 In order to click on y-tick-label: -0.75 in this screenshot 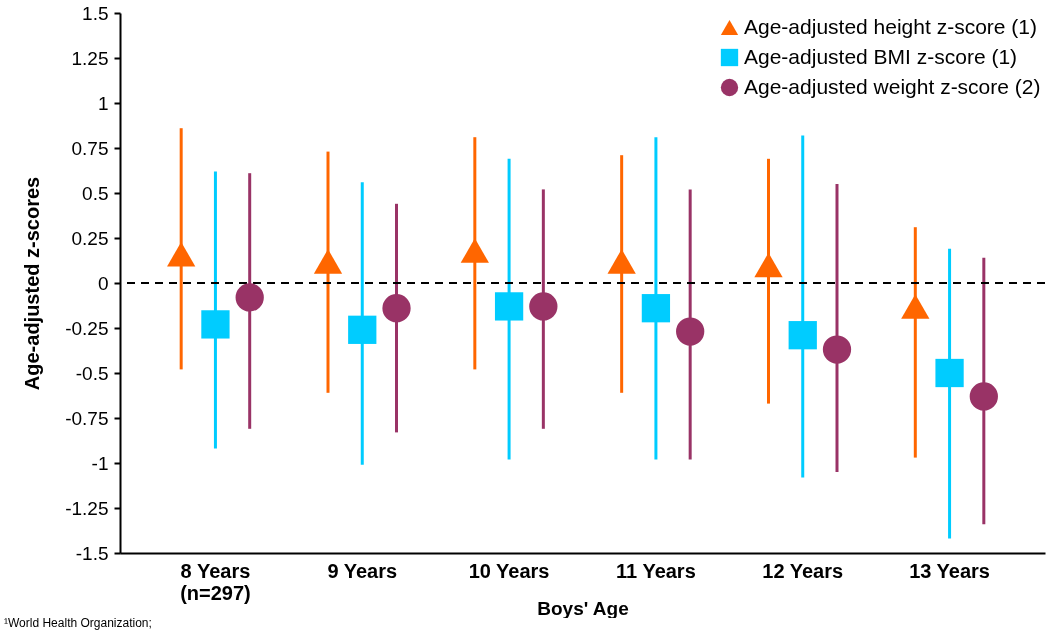, I will do `click(87, 418)`.